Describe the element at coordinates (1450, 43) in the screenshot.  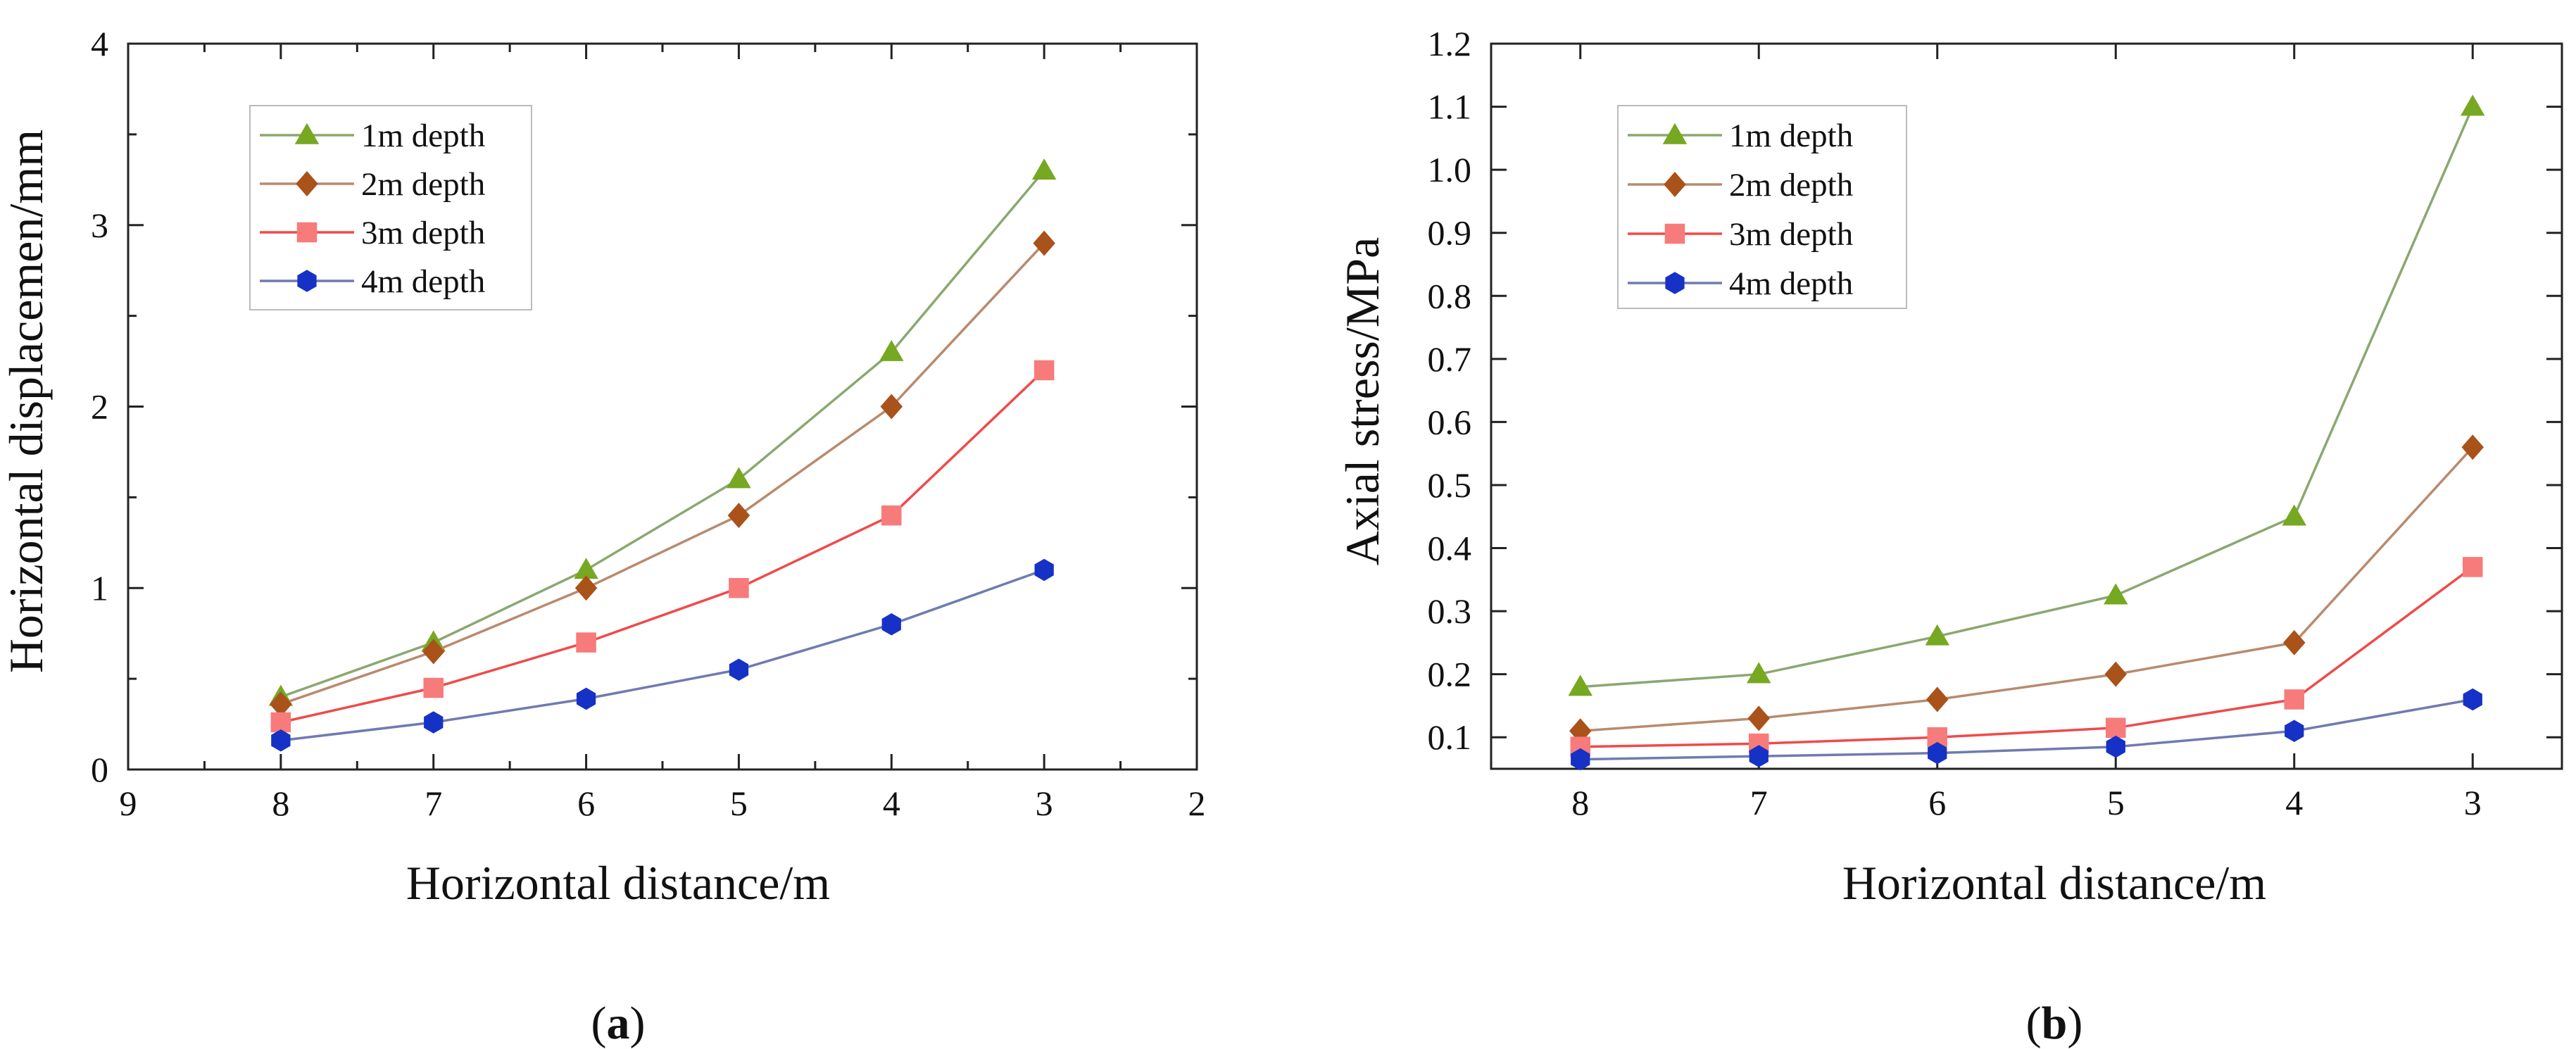
I see `y-tick-label-b: 1.2` at that location.